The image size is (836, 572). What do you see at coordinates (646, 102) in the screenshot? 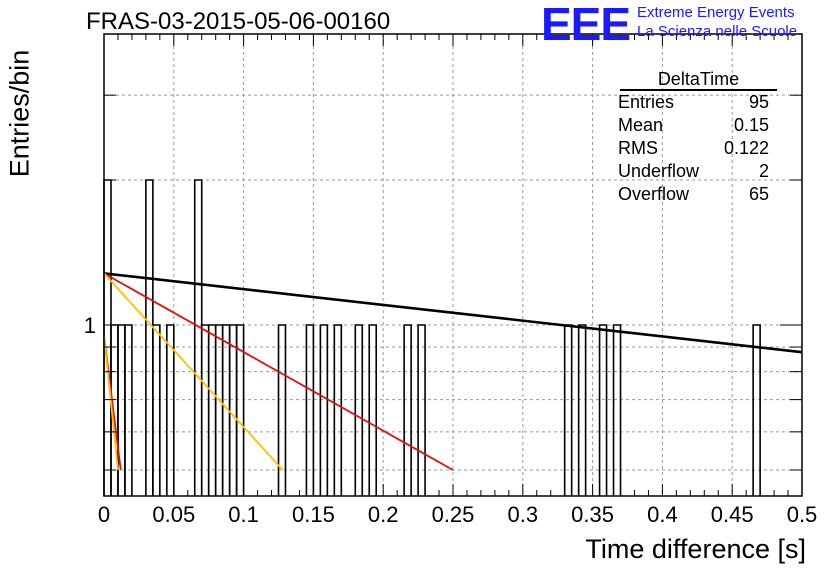
I see `stats-label: Entries` at bounding box center [646, 102].